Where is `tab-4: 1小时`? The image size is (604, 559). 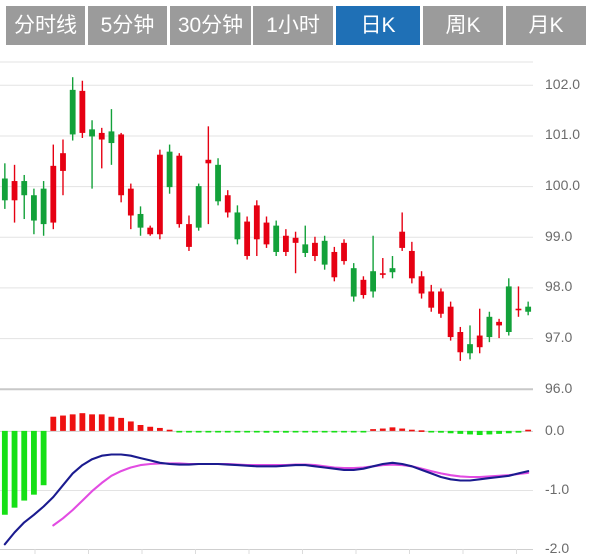
tab-4: 1小时 is located at coordinates (293, 25).